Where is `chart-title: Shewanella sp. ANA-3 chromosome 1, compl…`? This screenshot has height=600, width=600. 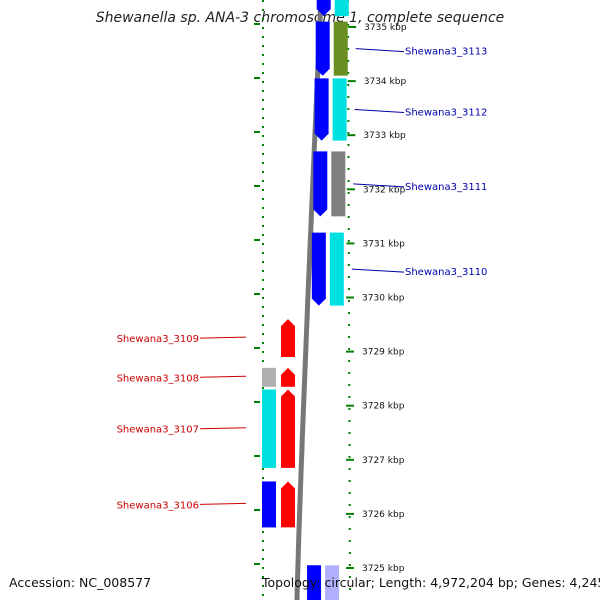 chart-title: Shewanella sp. ANA-3 chromosome 1, compl… is located at coordinates (300, 18).